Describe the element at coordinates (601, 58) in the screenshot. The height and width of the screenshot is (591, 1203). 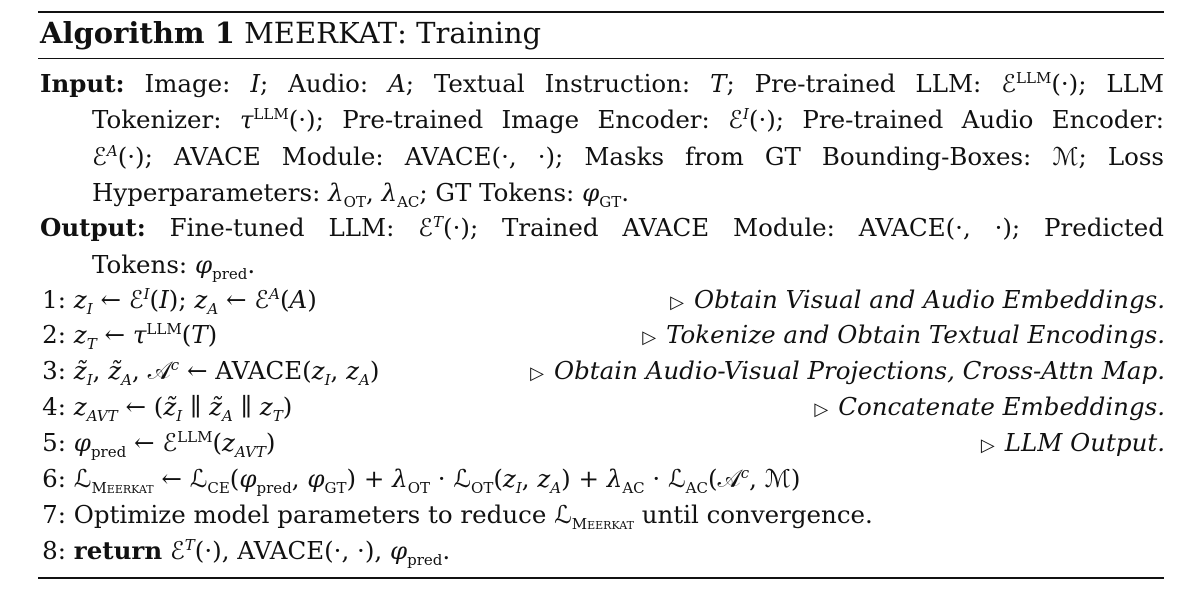
I see `title-rule` at that location.